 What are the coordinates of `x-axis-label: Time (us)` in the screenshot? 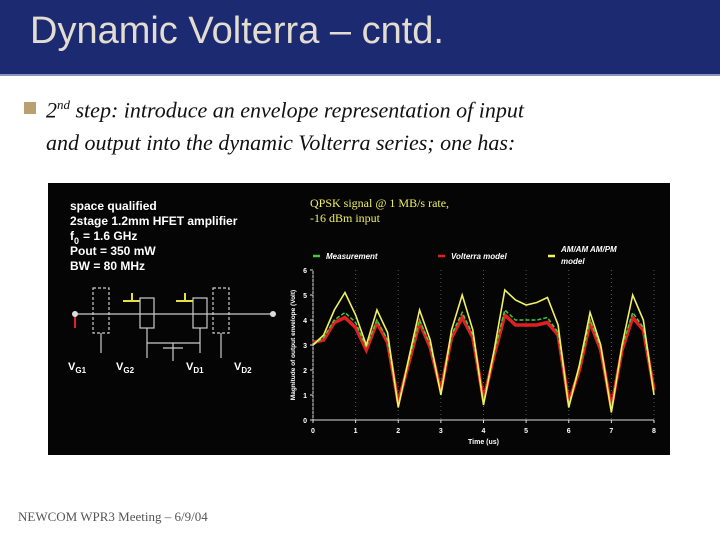 It's located at (483, 442).